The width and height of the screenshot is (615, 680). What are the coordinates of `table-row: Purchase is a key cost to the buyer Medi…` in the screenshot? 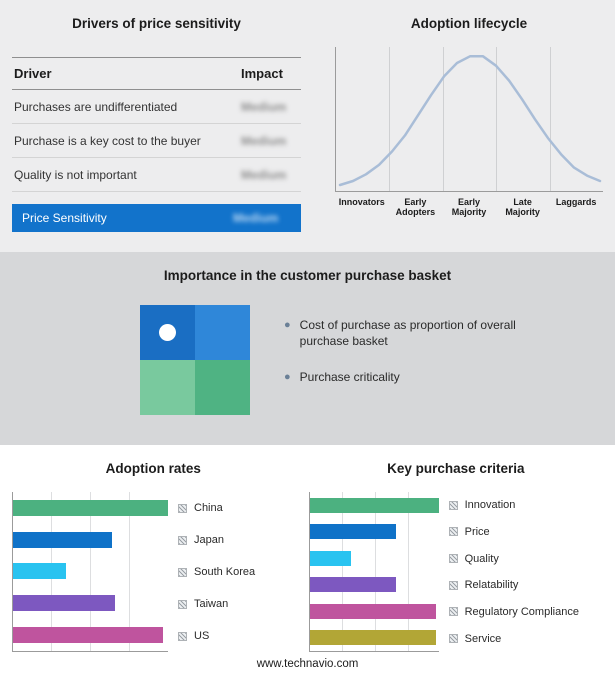 It's located at (156, 141).